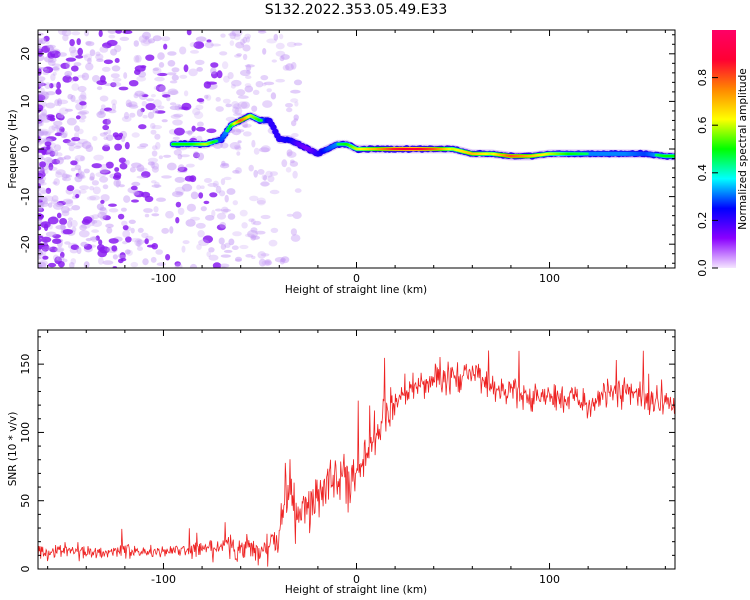  What do you see at coordinates (25, 432) in the screenshot?
I see `y-tick-label: 100` at bounding box center [25, 432].